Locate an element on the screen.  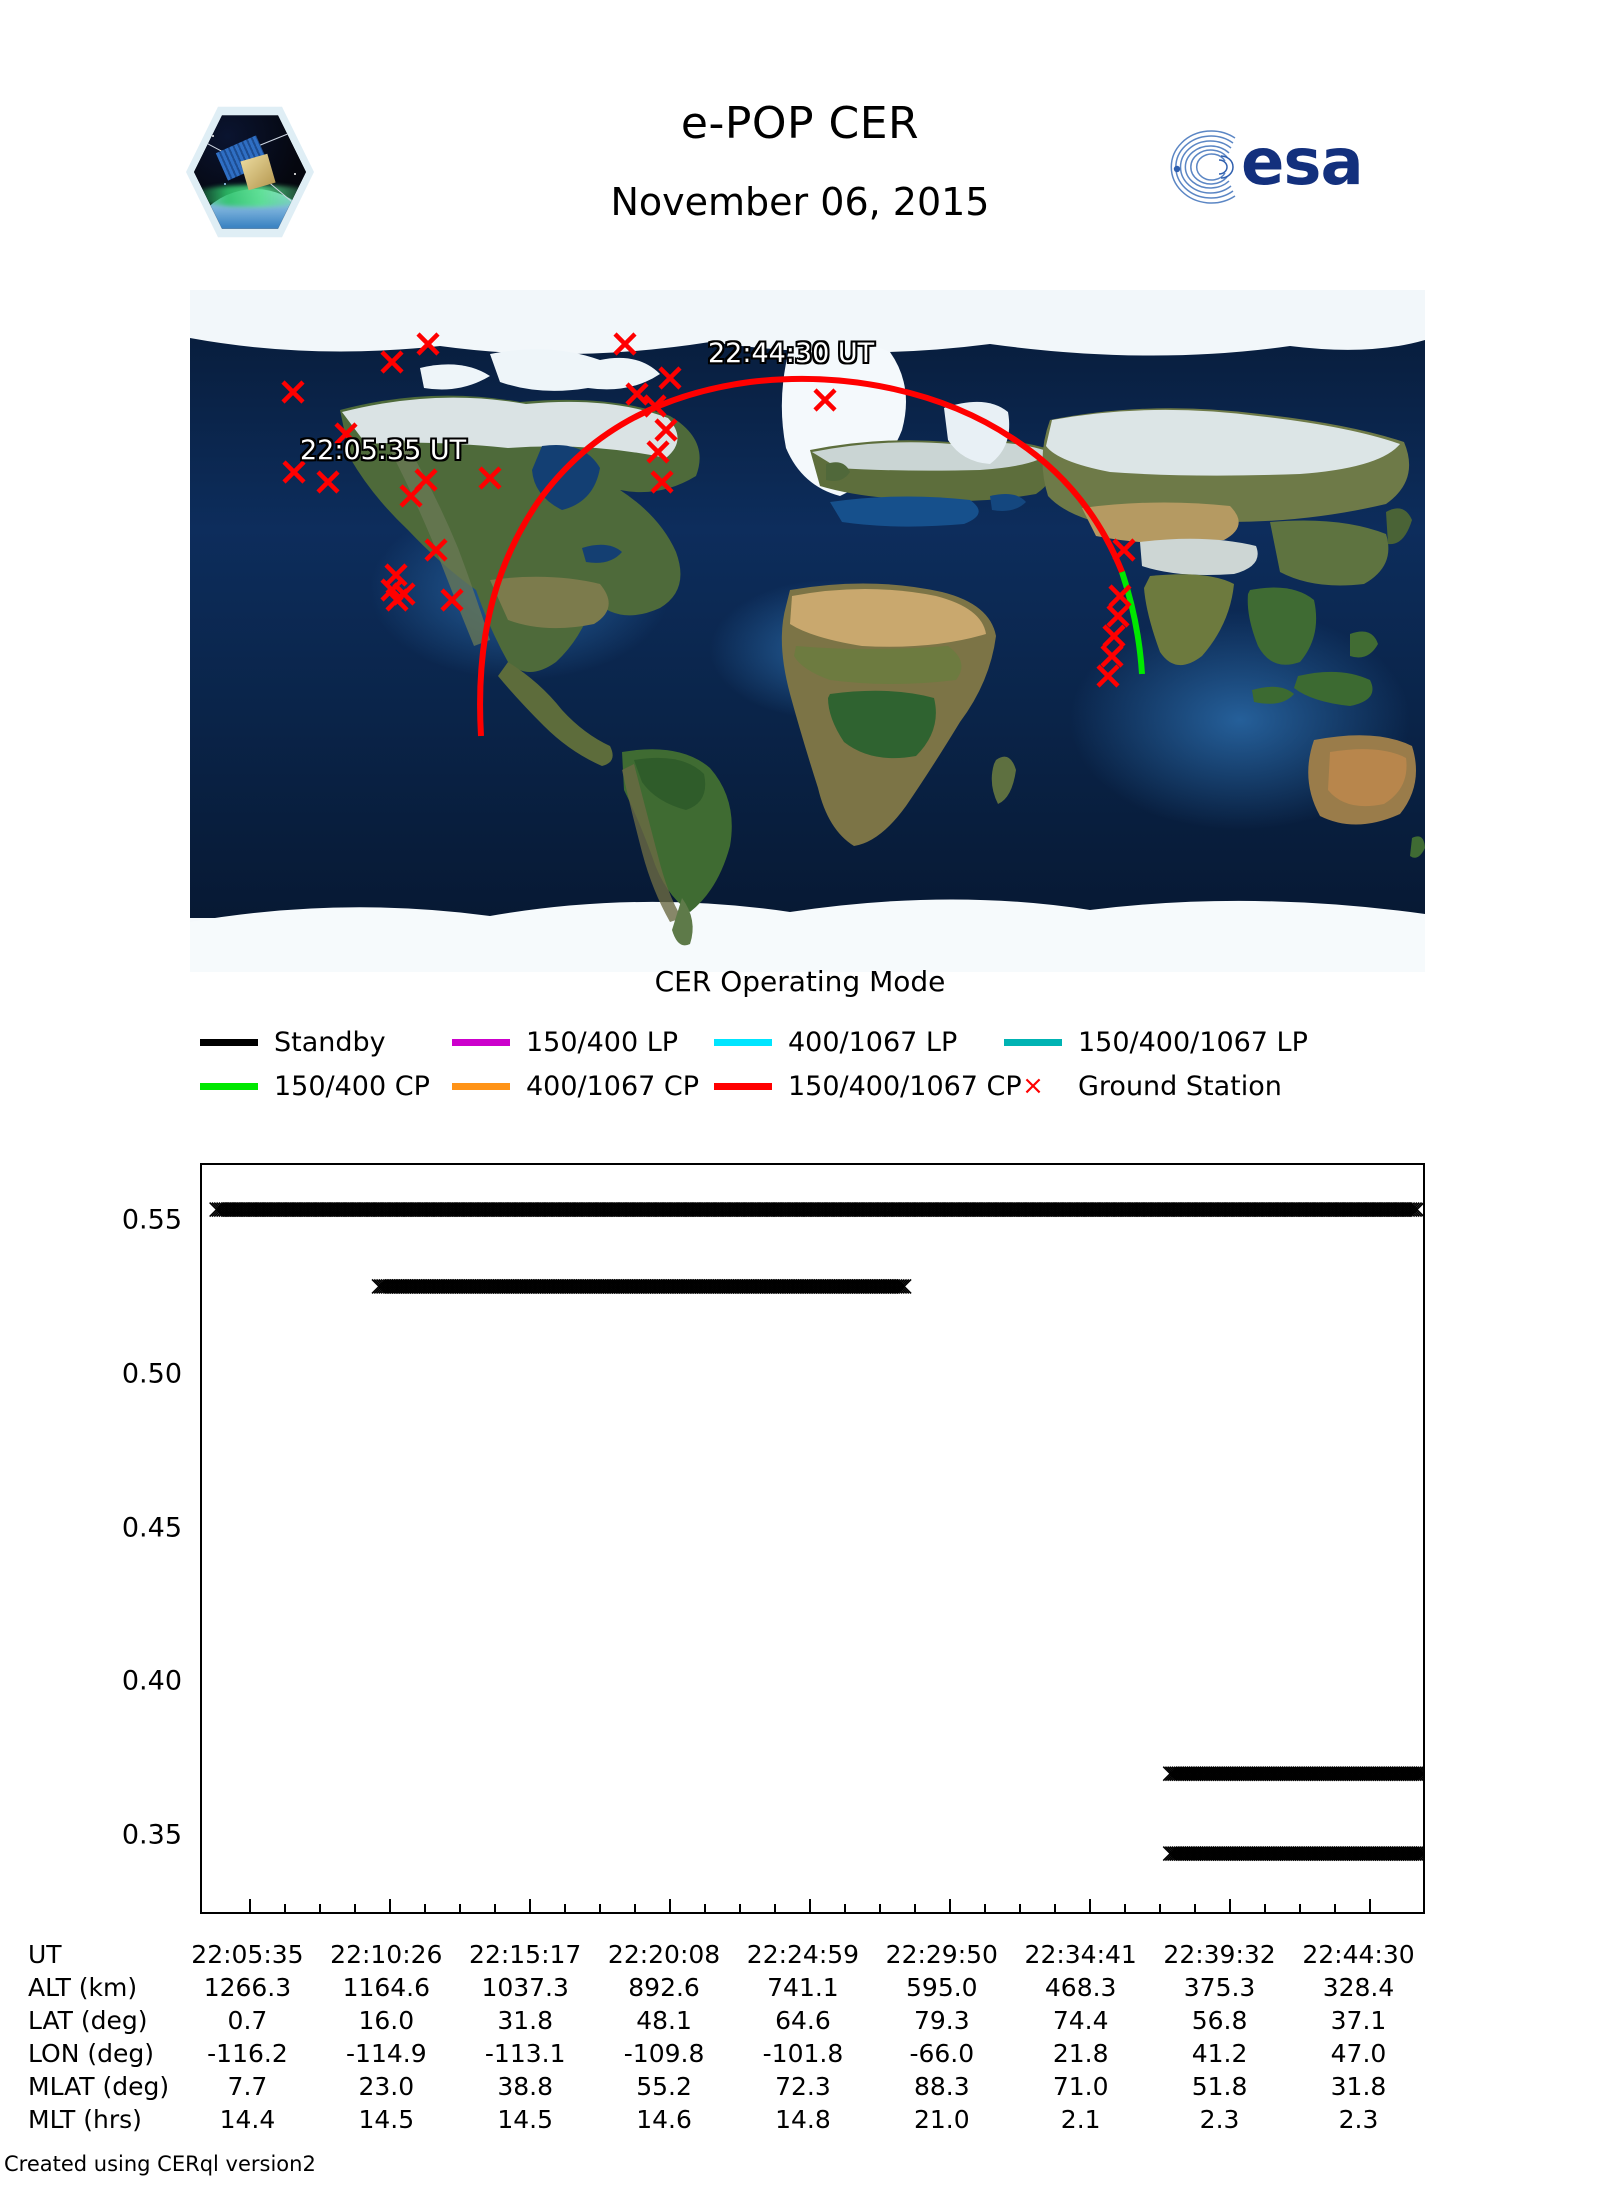
table-cell: -109.8 is located at coordinates (664, 2053).